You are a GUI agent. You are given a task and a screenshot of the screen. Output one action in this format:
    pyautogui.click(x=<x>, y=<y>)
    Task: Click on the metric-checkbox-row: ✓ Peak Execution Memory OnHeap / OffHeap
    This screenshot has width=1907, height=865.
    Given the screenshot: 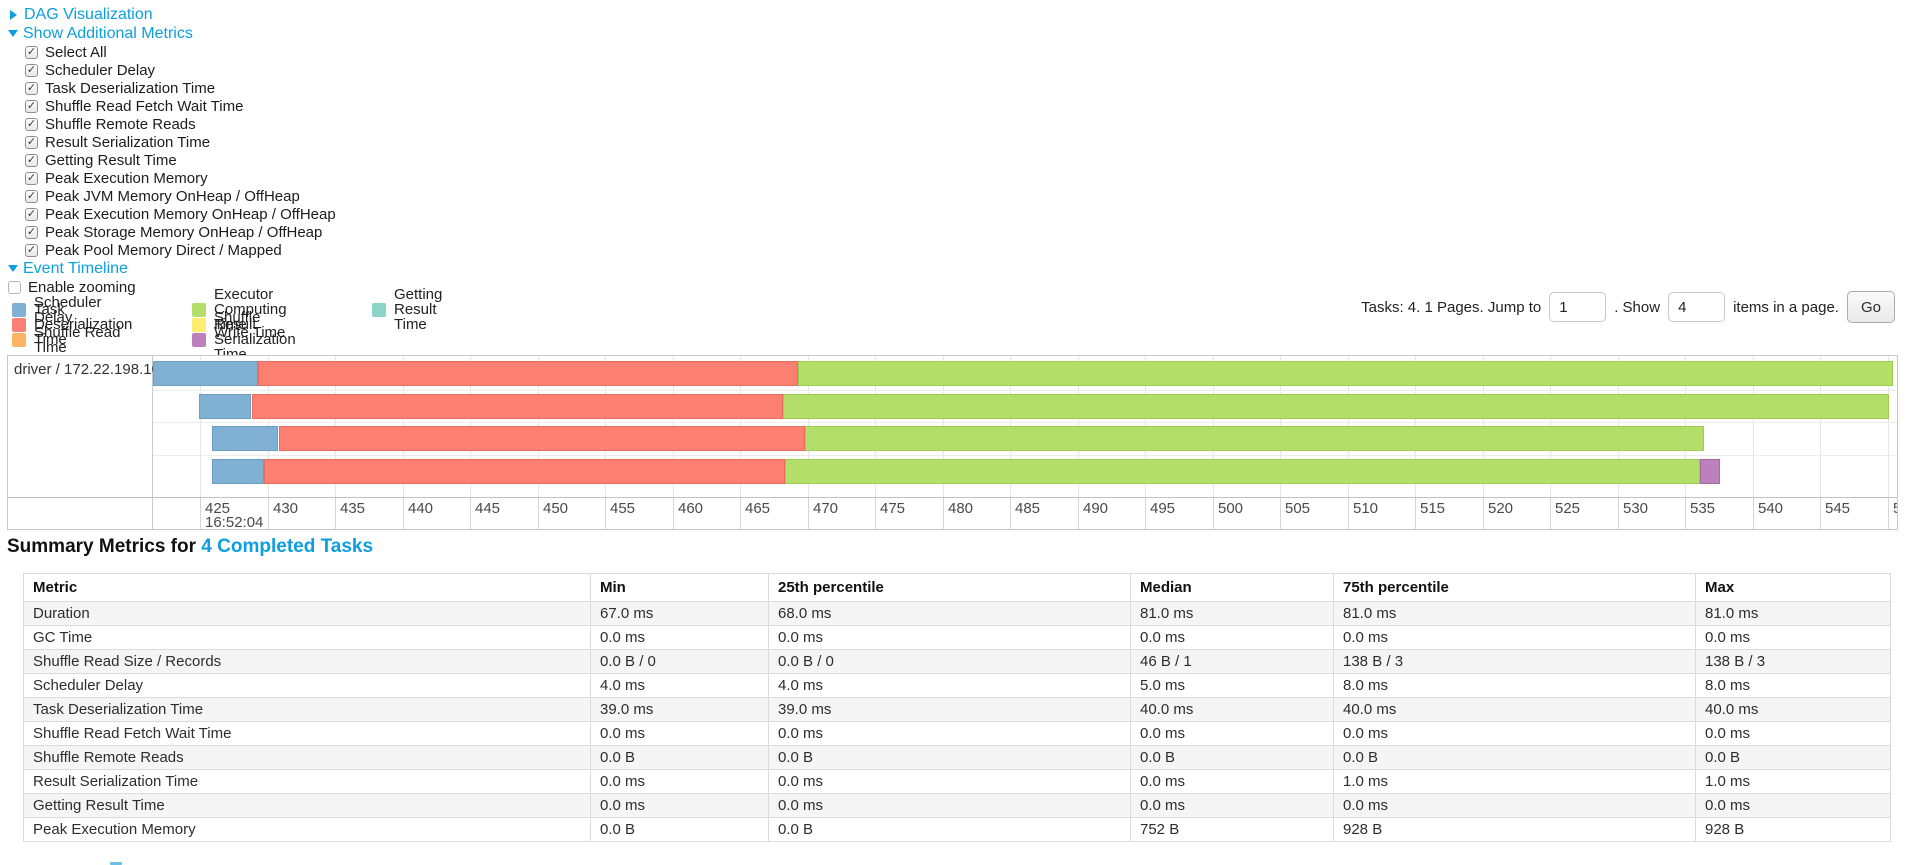 What is the action you would take?
    pyautogui.click(x=180, y=214)
    